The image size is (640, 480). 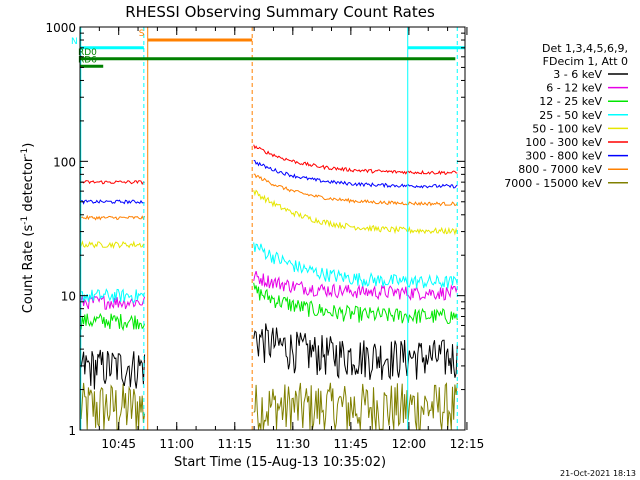 What do you see at coordinates (567, 128) in the screenshot?
I see `legend-entry-label: 50 - 100 keV` at bounding box center [567, 128].